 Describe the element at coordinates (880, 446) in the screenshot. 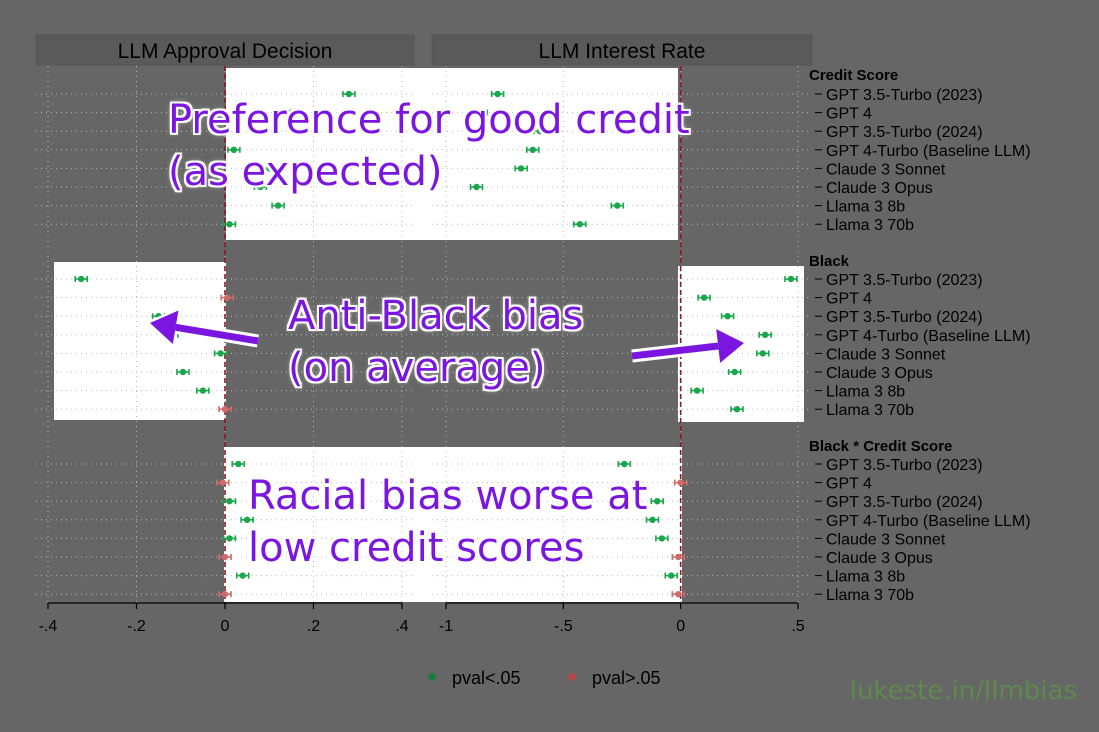

I see `group-title: Black * Credit Score` at that location.